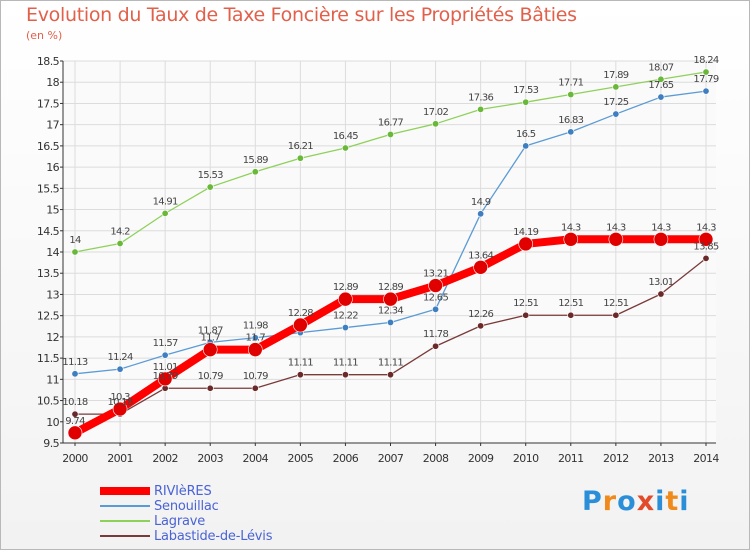 This screenshot has width=750, height=550. Describe the element at coordinates (661, 458) in the screenshot. I see `x-tick-label: 2013` at that location.